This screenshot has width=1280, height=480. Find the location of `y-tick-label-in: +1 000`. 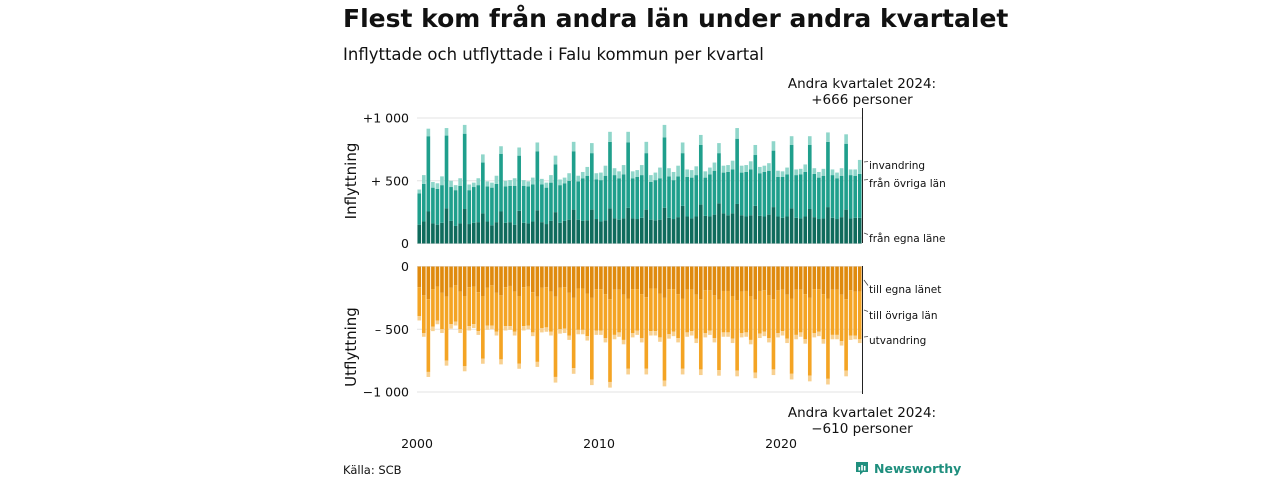

y-tick-label-in: +1 000 is located at coordinates (386, 118).